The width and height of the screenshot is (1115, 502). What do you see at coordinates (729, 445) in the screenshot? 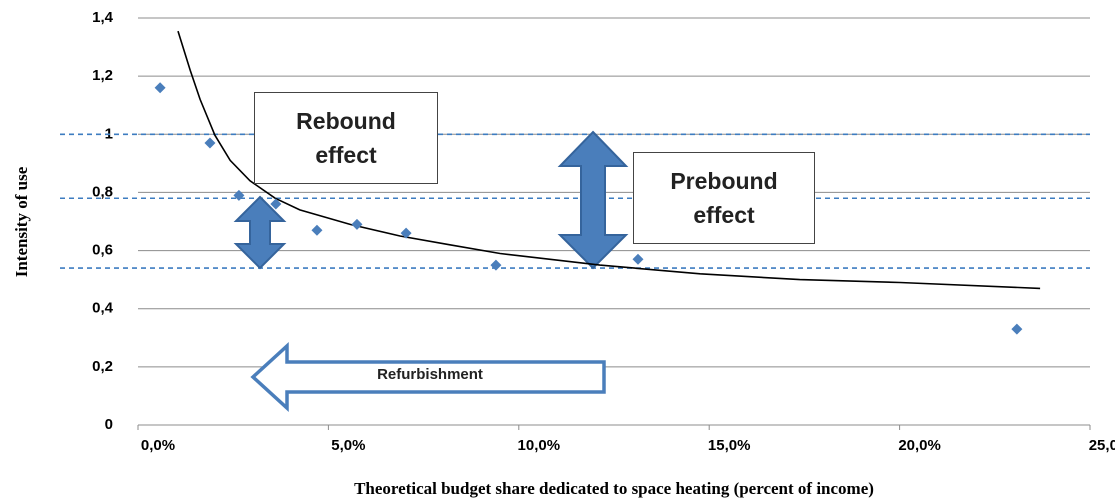
I see `x-tick-label: 15,0%` at bounding box center [729, 445].